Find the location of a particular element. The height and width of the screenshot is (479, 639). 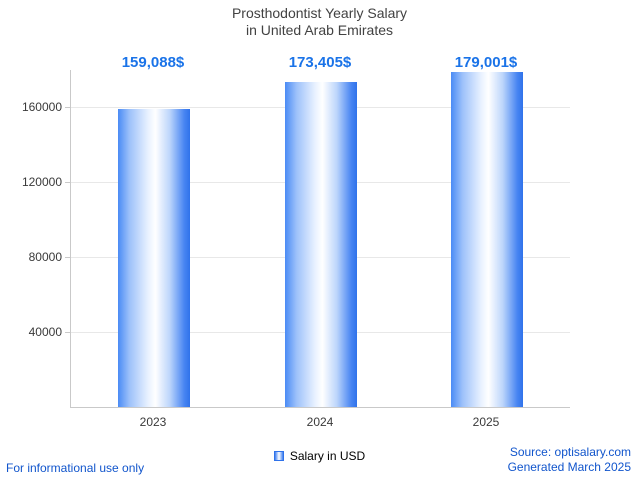

x-axis-label: 2024 is located at coordinates (320, 422).